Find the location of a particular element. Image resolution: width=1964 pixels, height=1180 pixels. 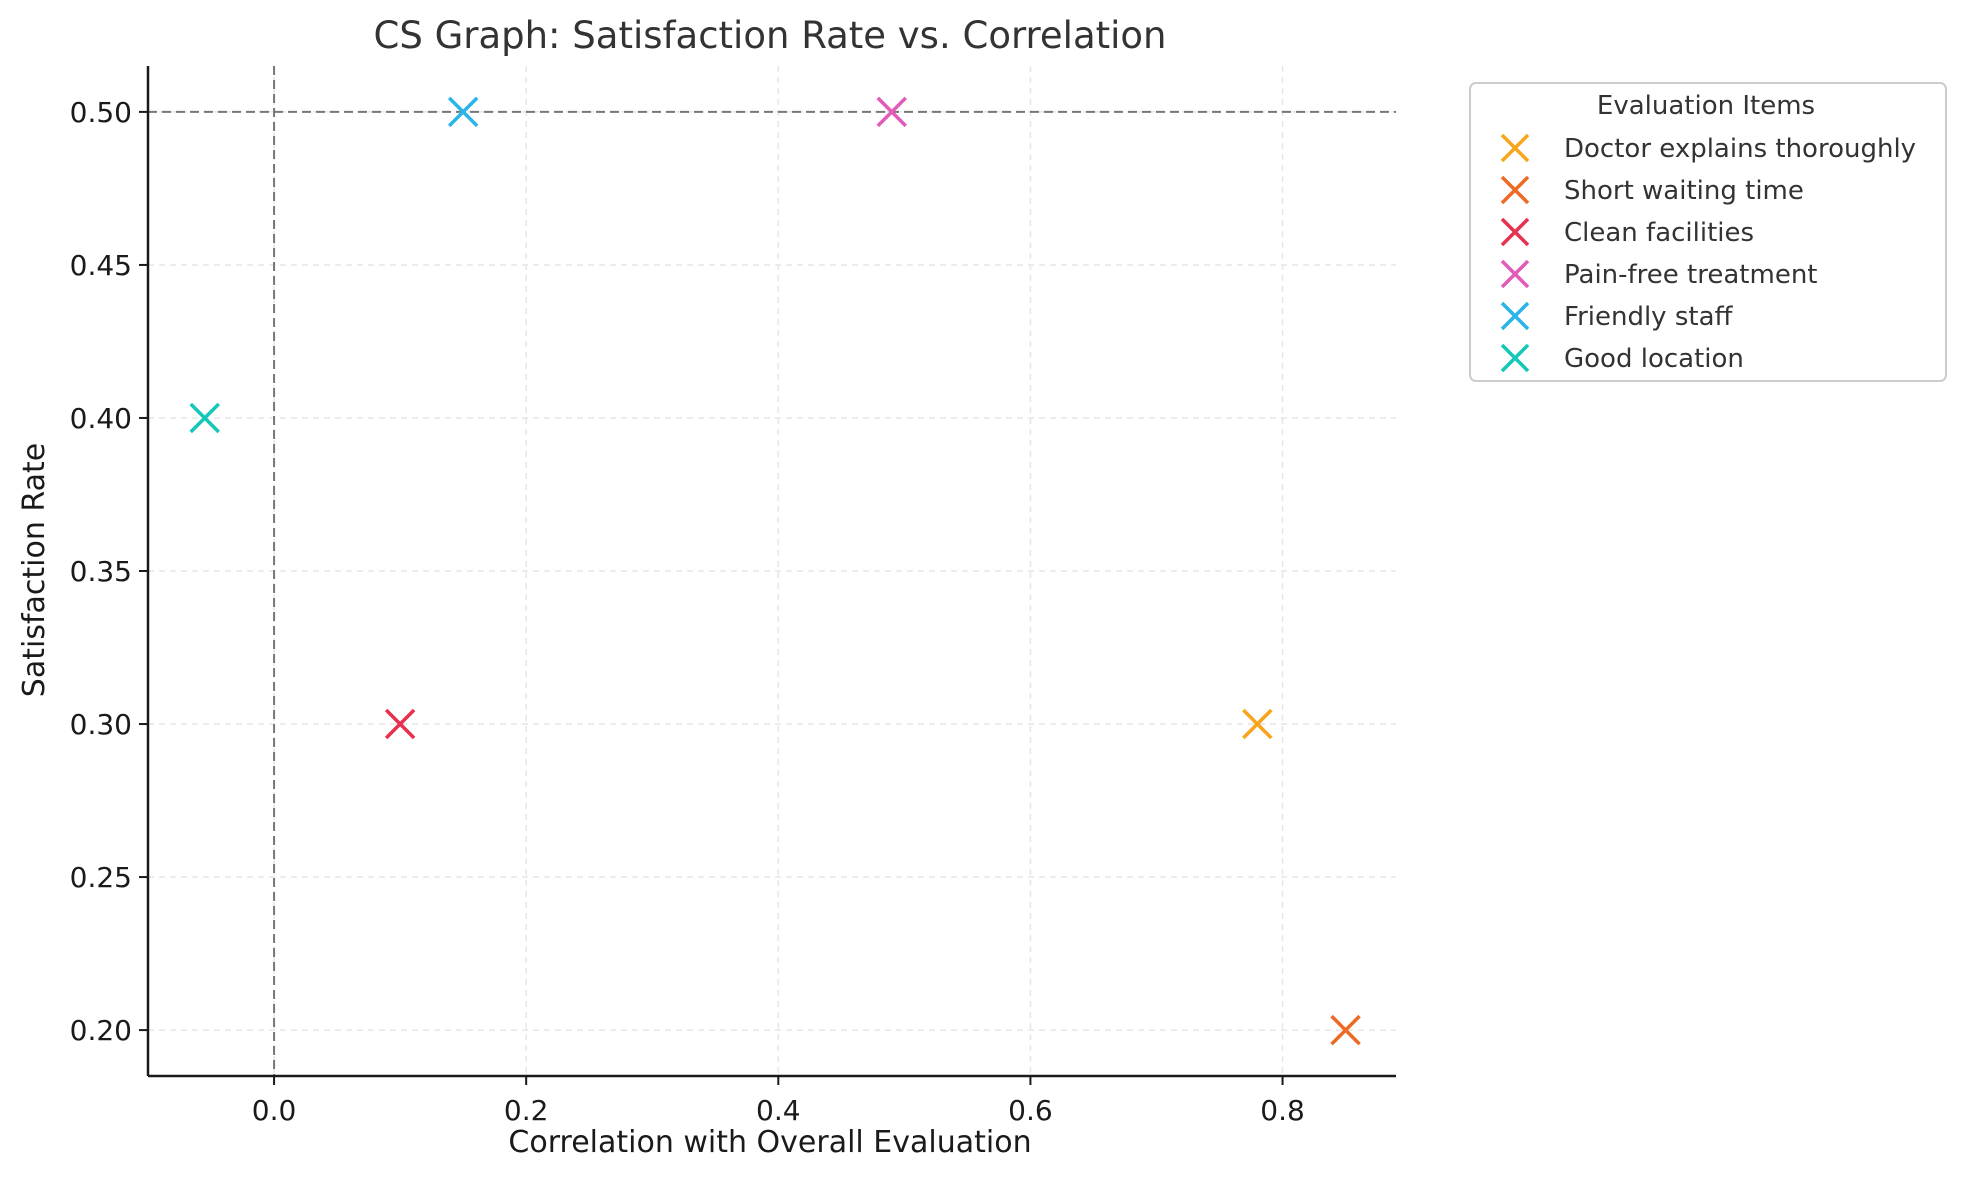

x-tick-label-0: 0.0 is located at coordinates (274, 1110).